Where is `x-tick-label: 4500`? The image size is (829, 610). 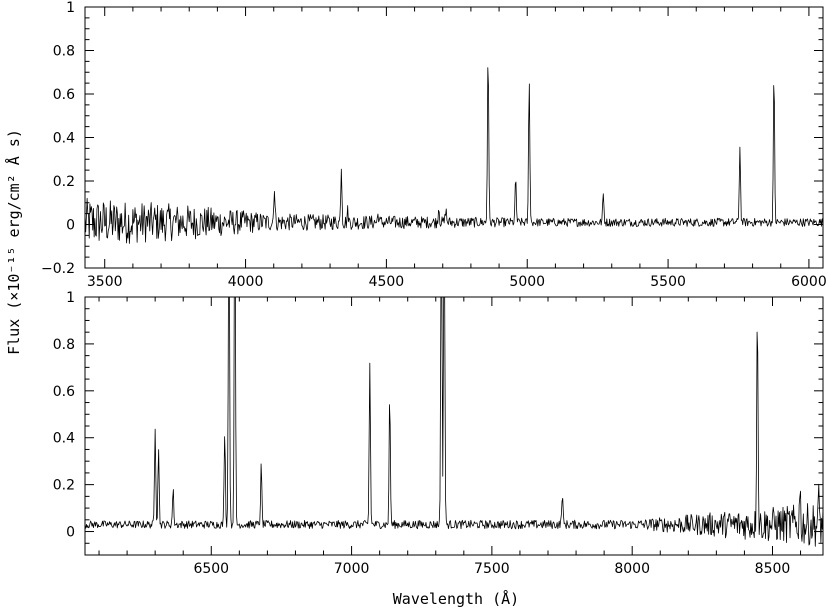
x-tick-label: 4500 is located at coordinates (387, 282).